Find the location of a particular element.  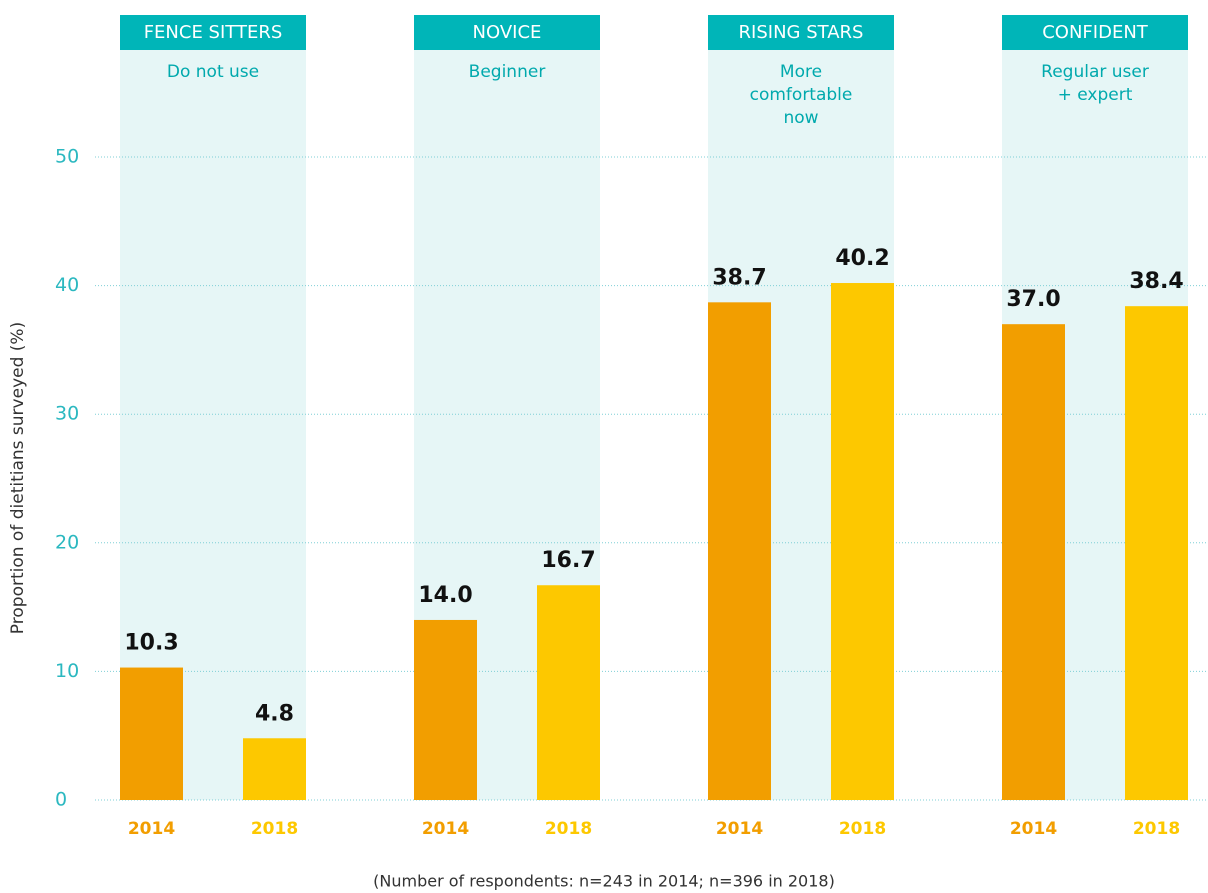

y-axis-label: Proportion of dietitians surveyed (%) is located at coordinates (18, 478).